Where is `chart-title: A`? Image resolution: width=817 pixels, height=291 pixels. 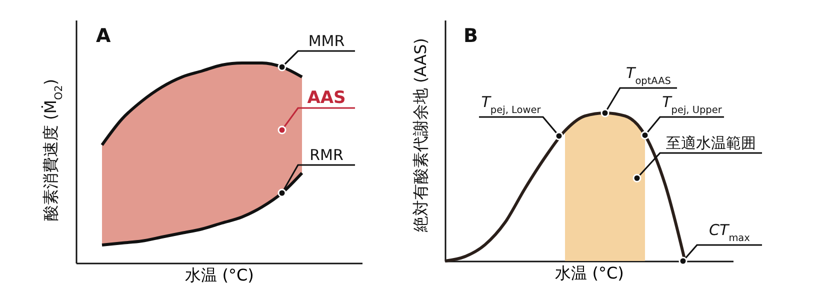
chart-title: A is located at coordinates (103, 36).